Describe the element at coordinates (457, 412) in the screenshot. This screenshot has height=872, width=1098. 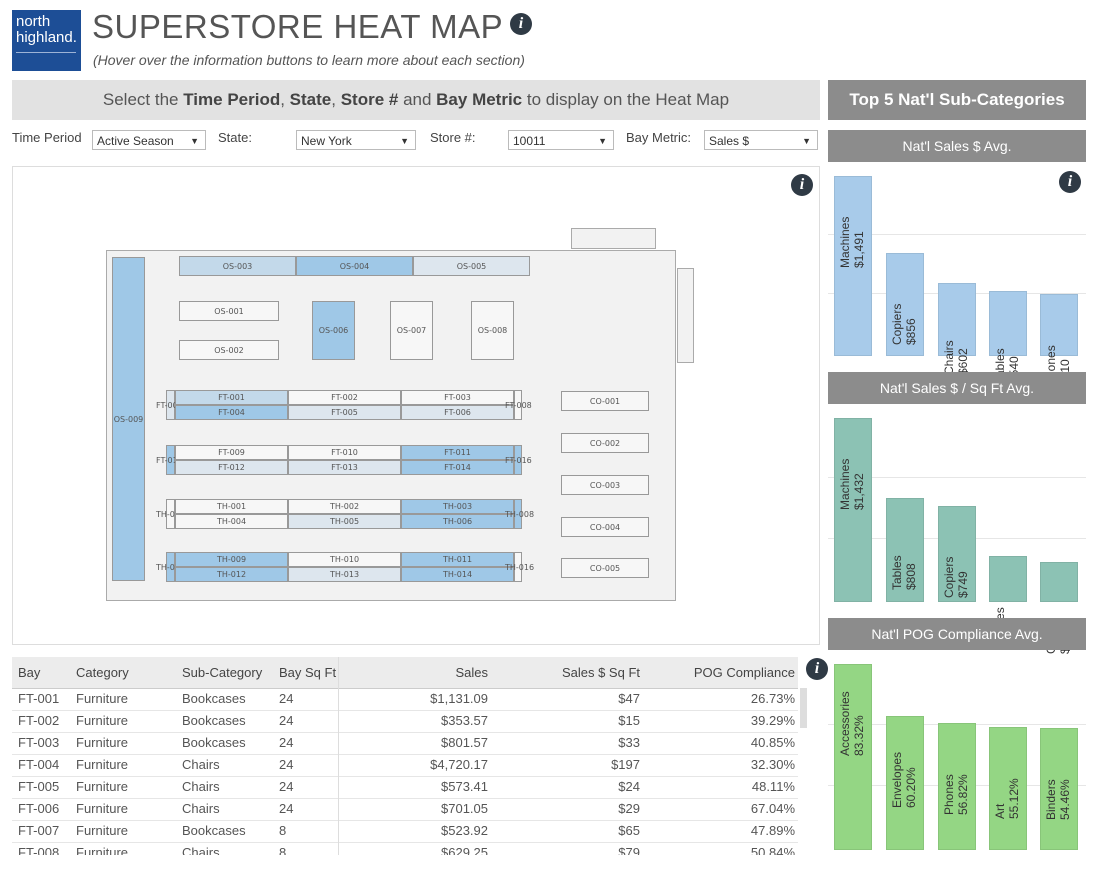
I see `bay-ft-006: FT-006` at that location.